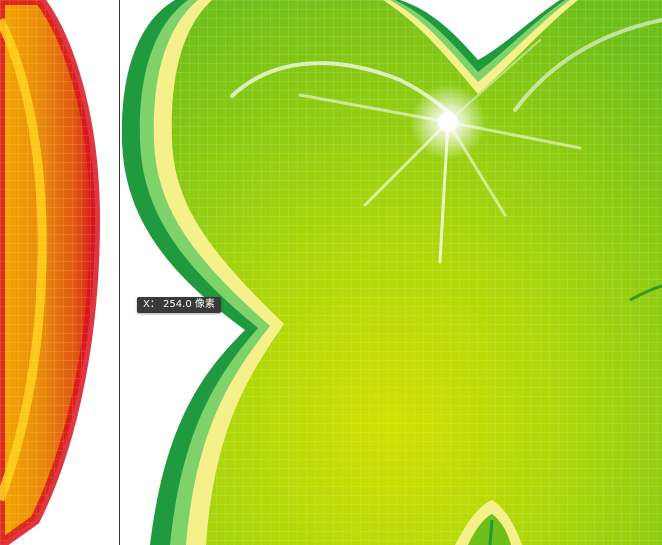  I want to click on tooltip-unit: 像素, so click(204, 304).